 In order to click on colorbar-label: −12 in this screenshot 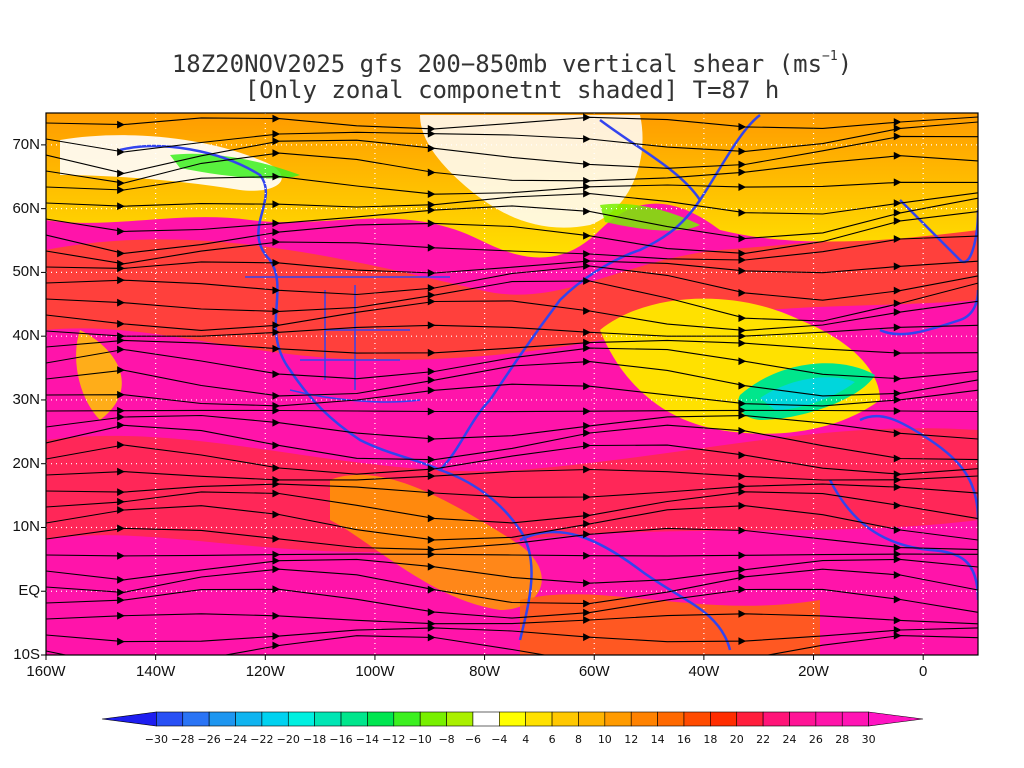, I will do `click(394, 739)`.